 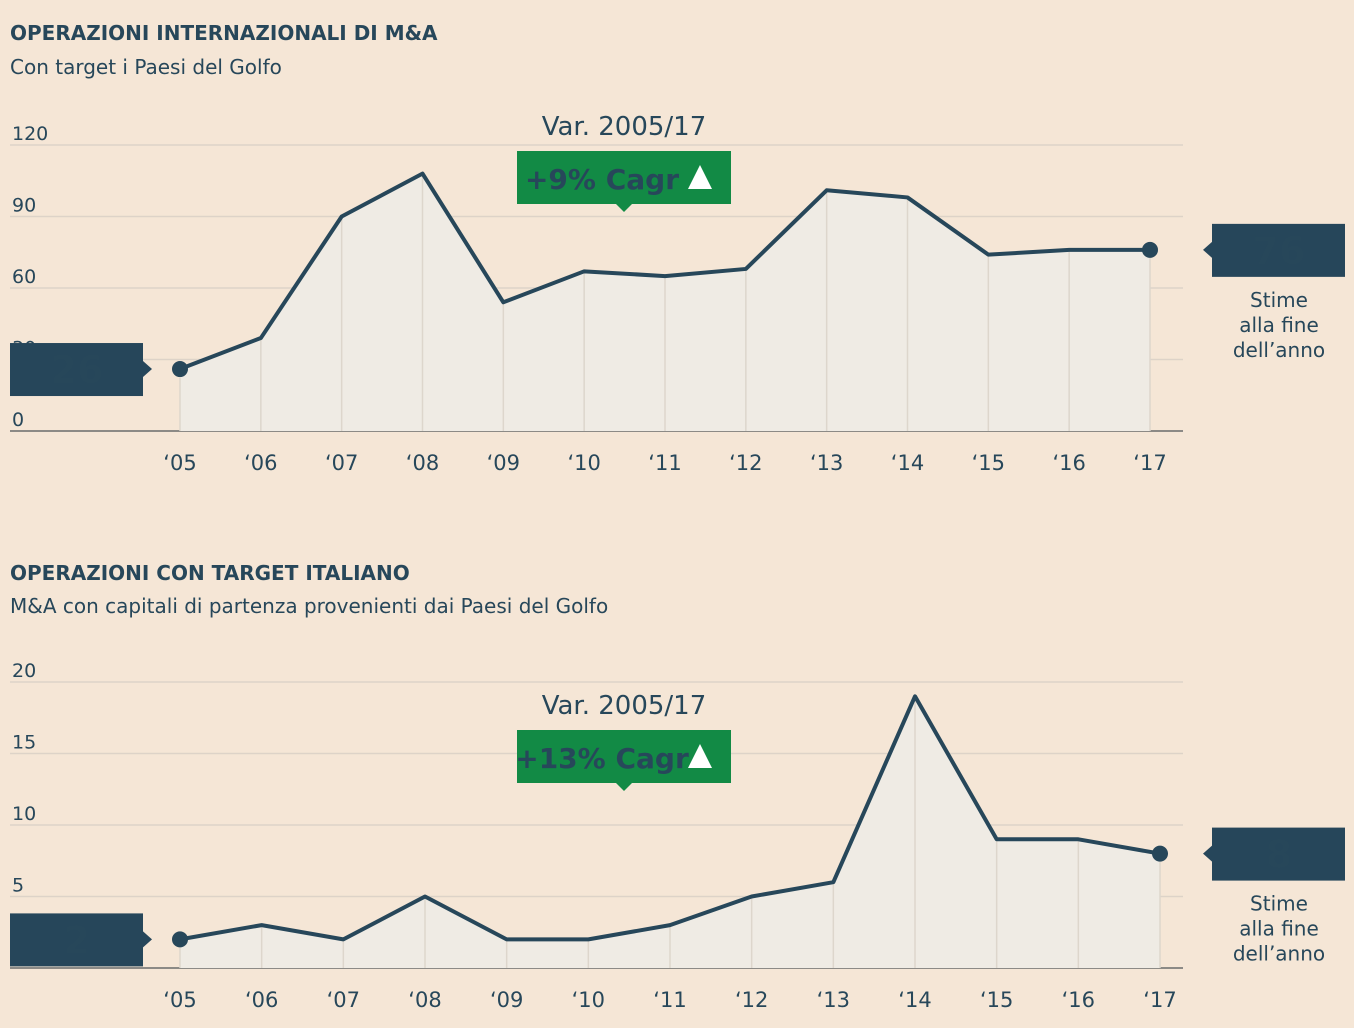 I want to click on y-tick-label: 90, so click(x=24, y=206).